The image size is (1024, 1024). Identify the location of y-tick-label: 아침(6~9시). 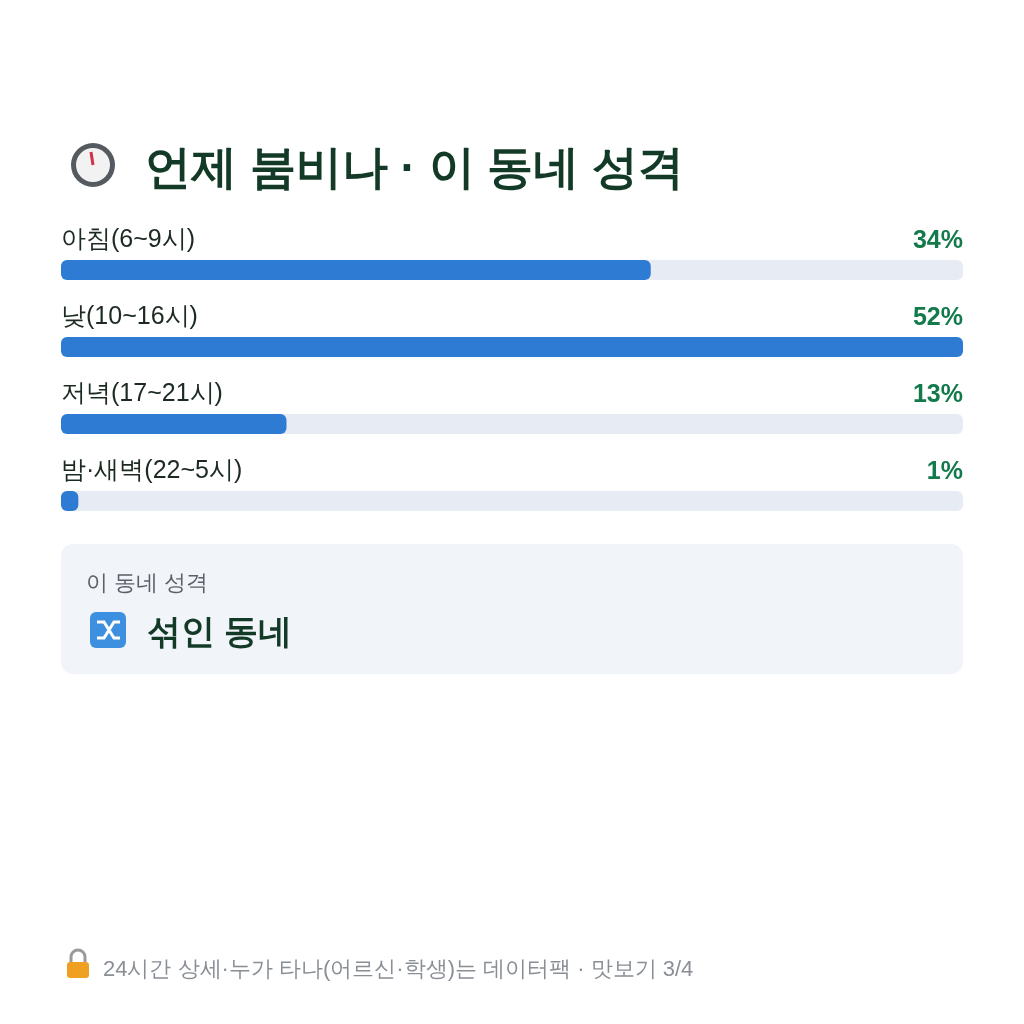
(128, 238).